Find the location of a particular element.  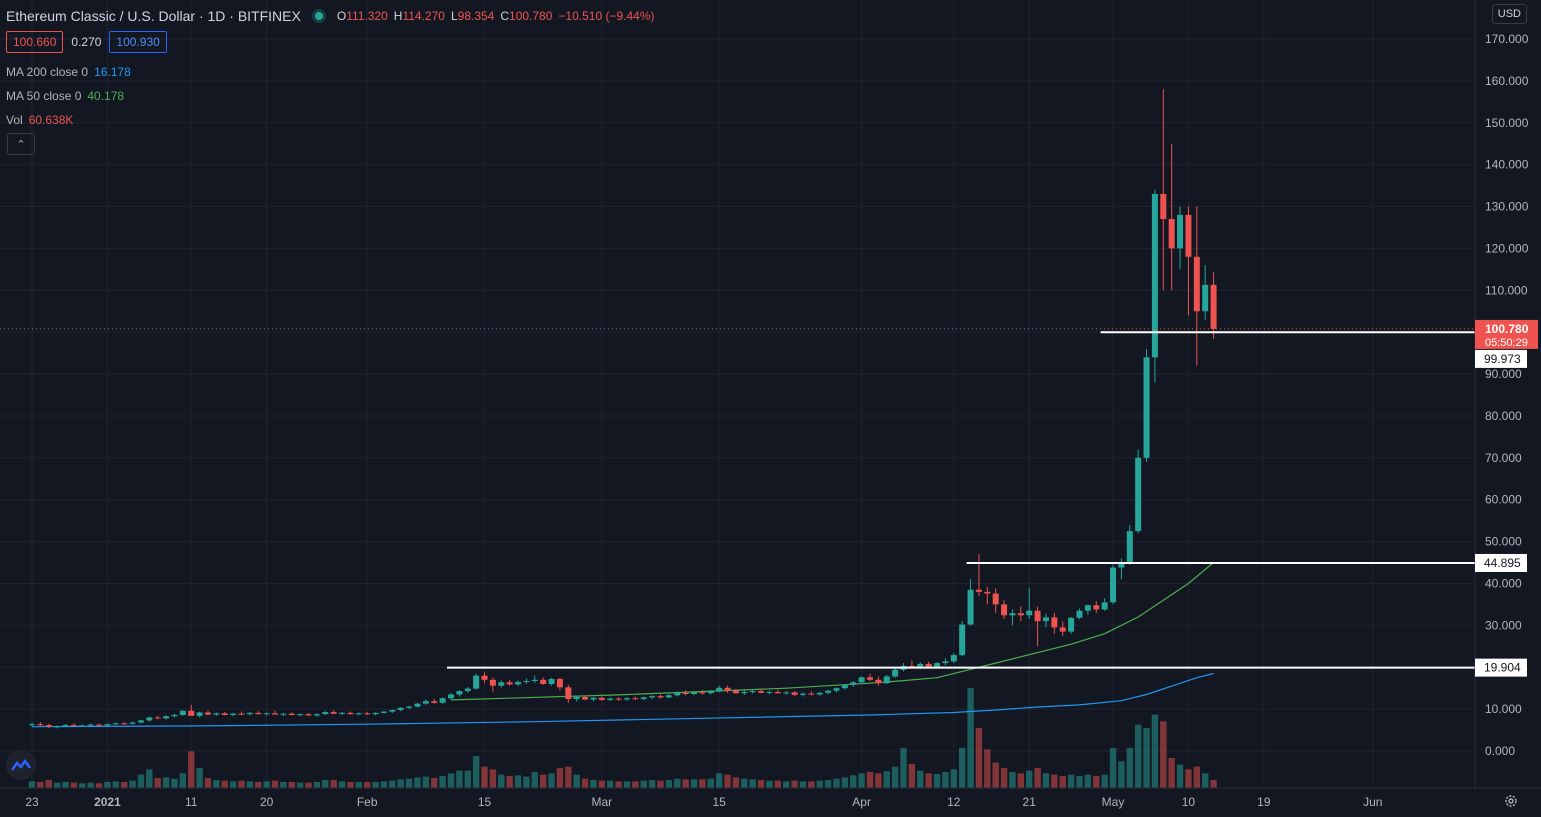

spread-value: 0.270 is located at coordinates (86, 42).